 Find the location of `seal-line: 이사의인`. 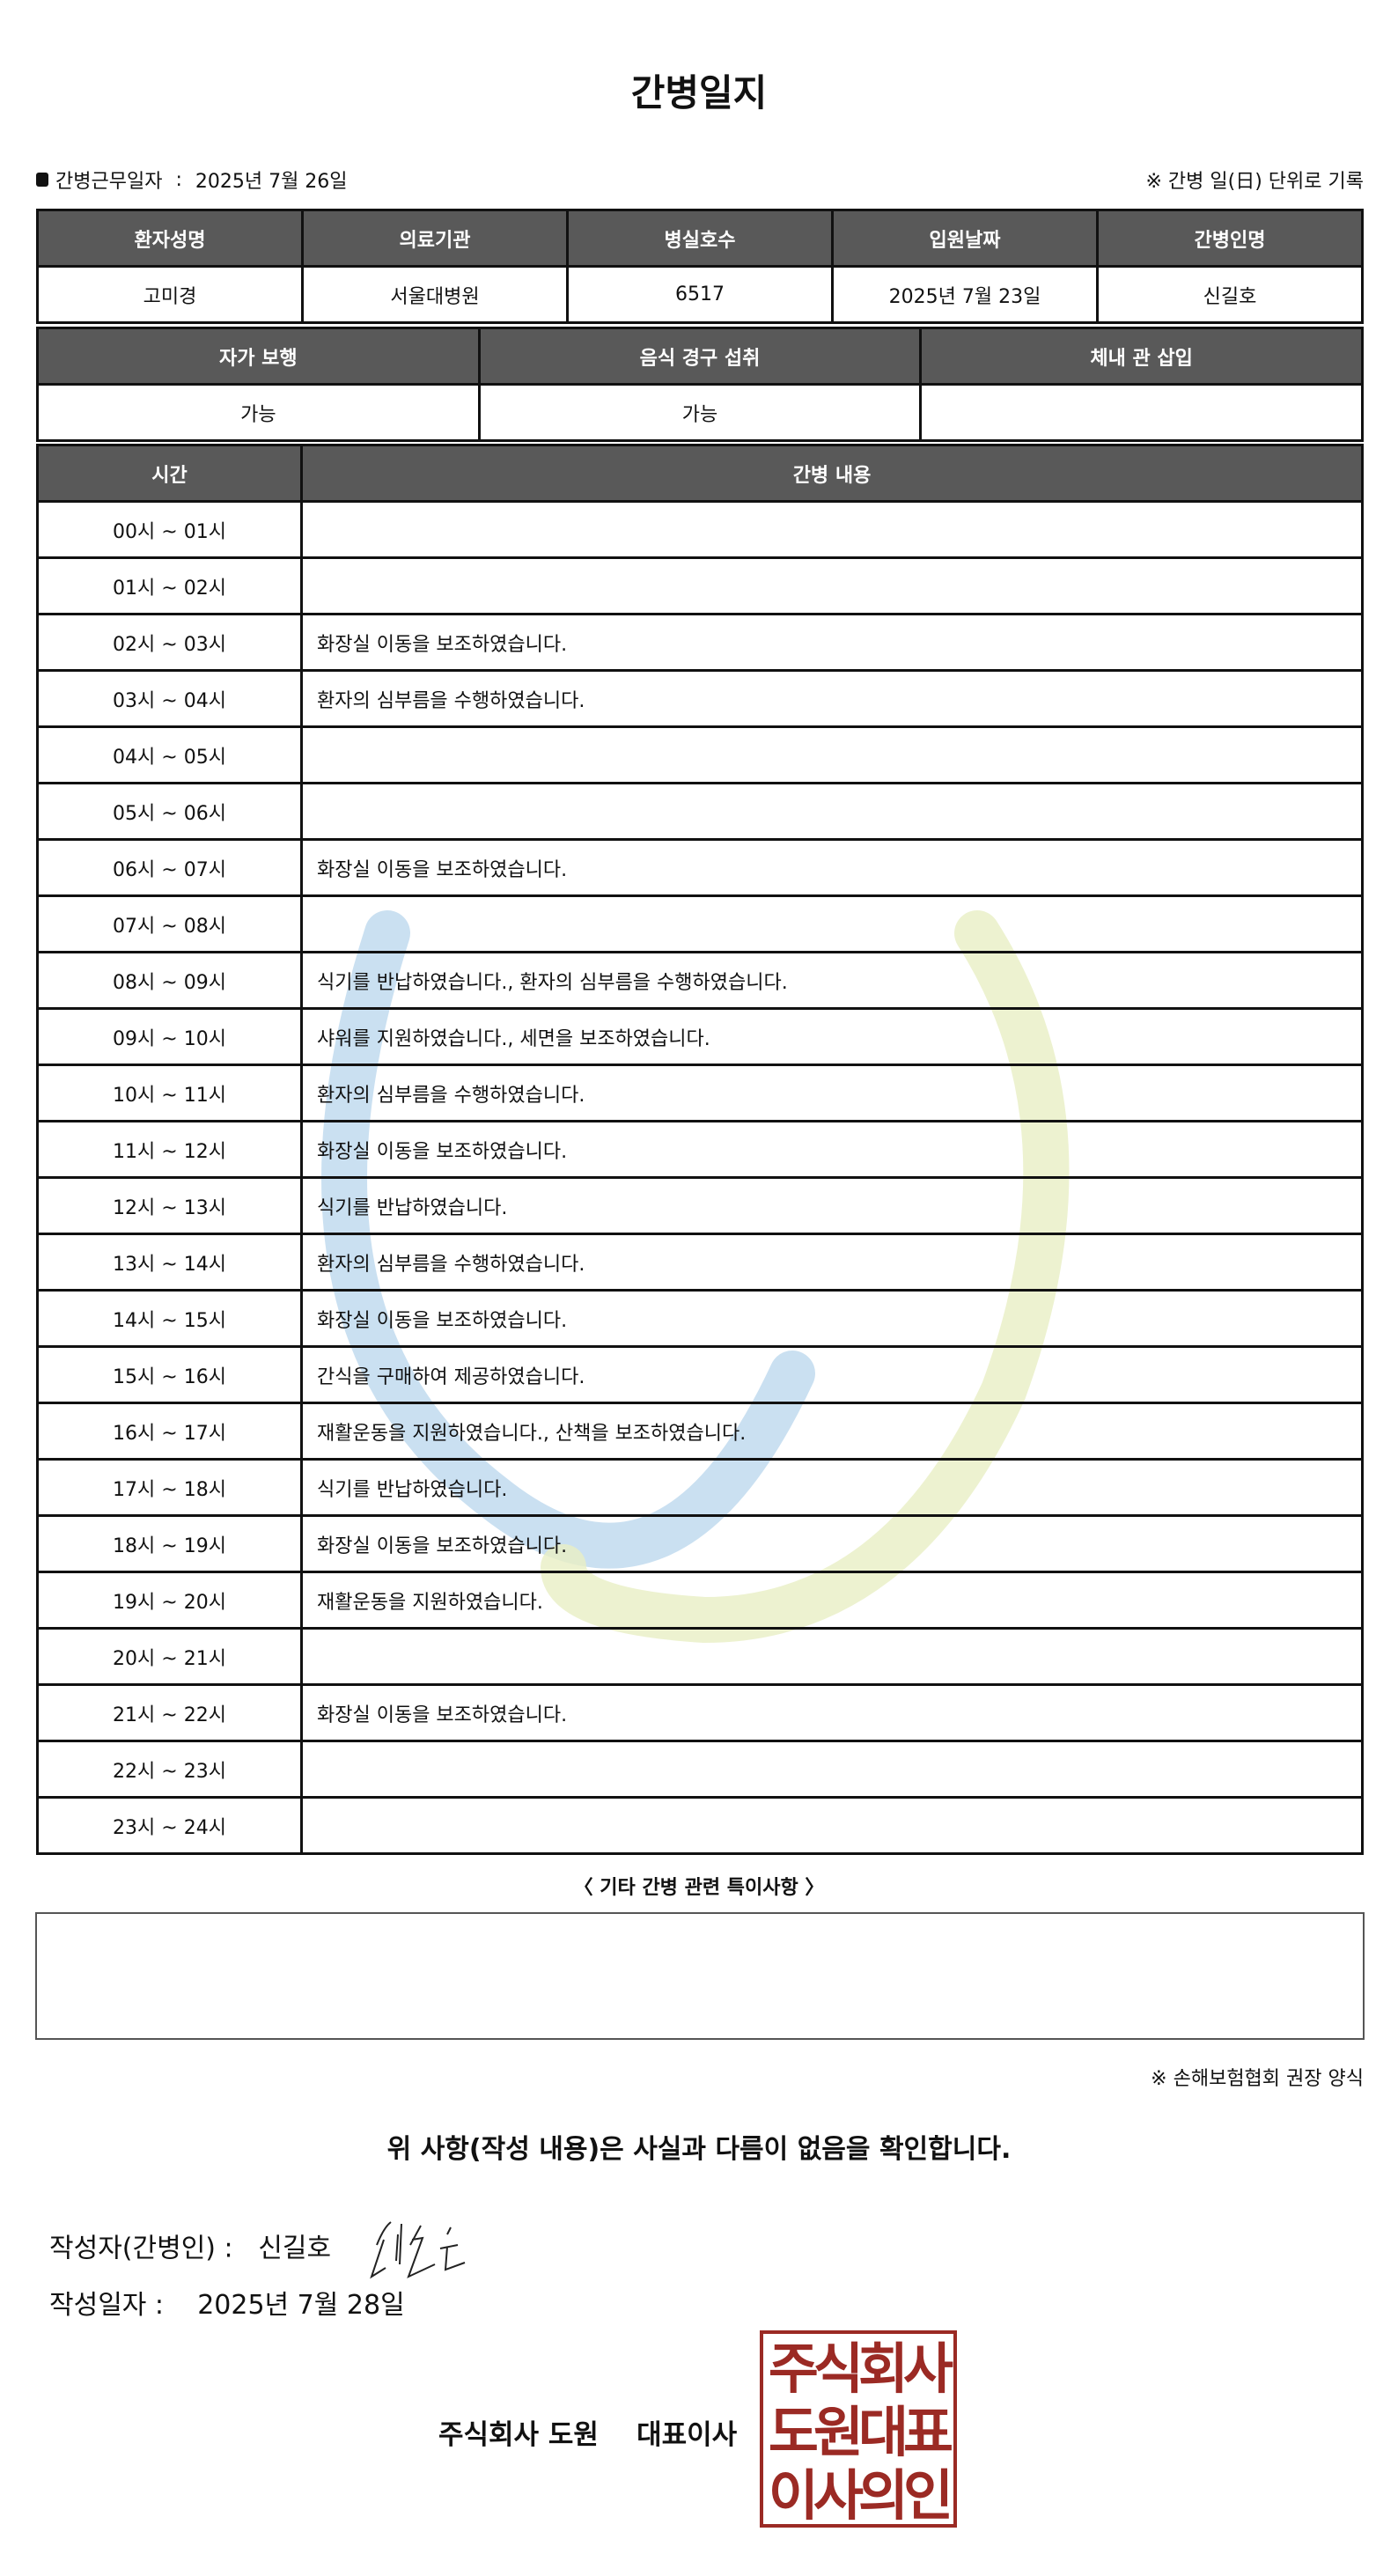

seal-line: 이사의인 is located at coordinates (860, 2495).